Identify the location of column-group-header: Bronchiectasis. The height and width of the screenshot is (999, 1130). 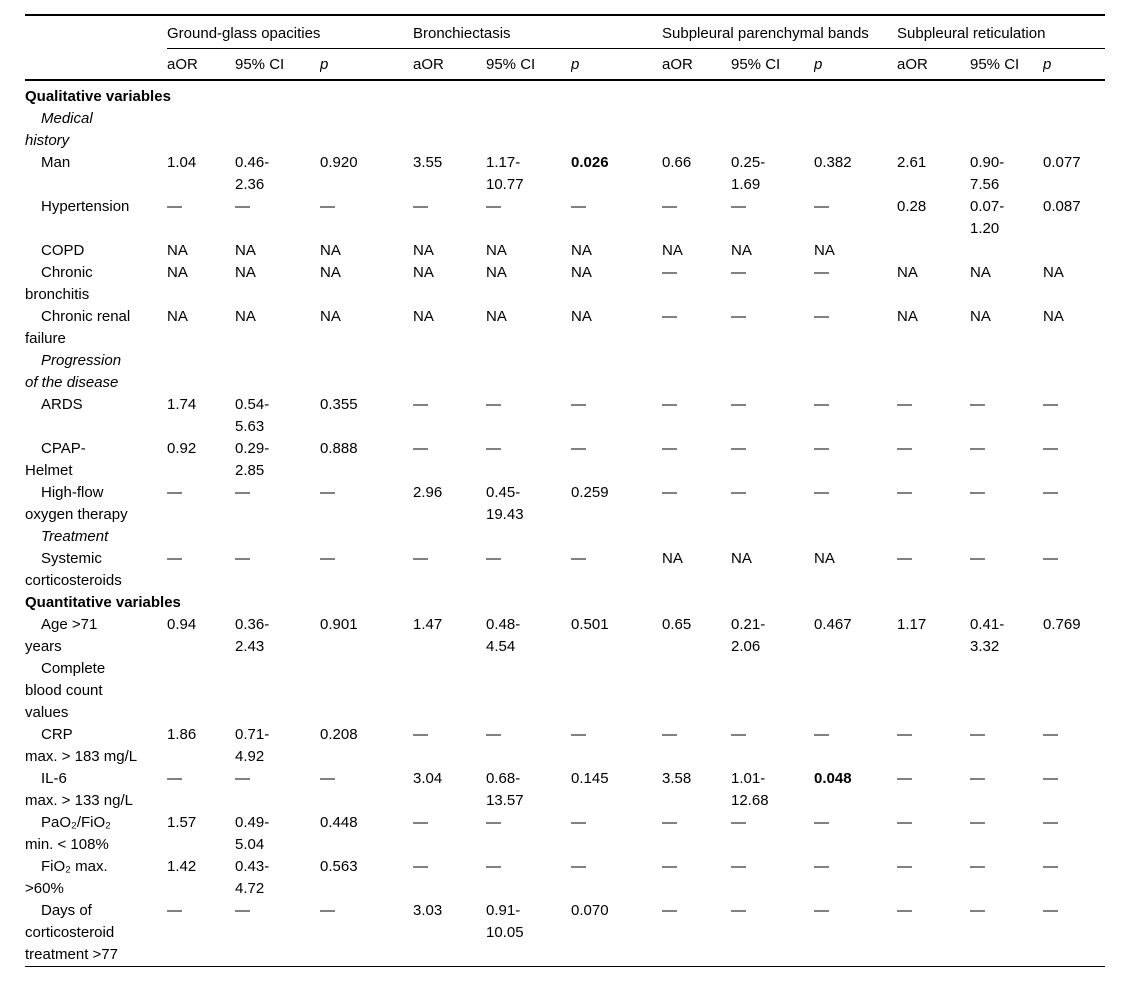
(537, 31).